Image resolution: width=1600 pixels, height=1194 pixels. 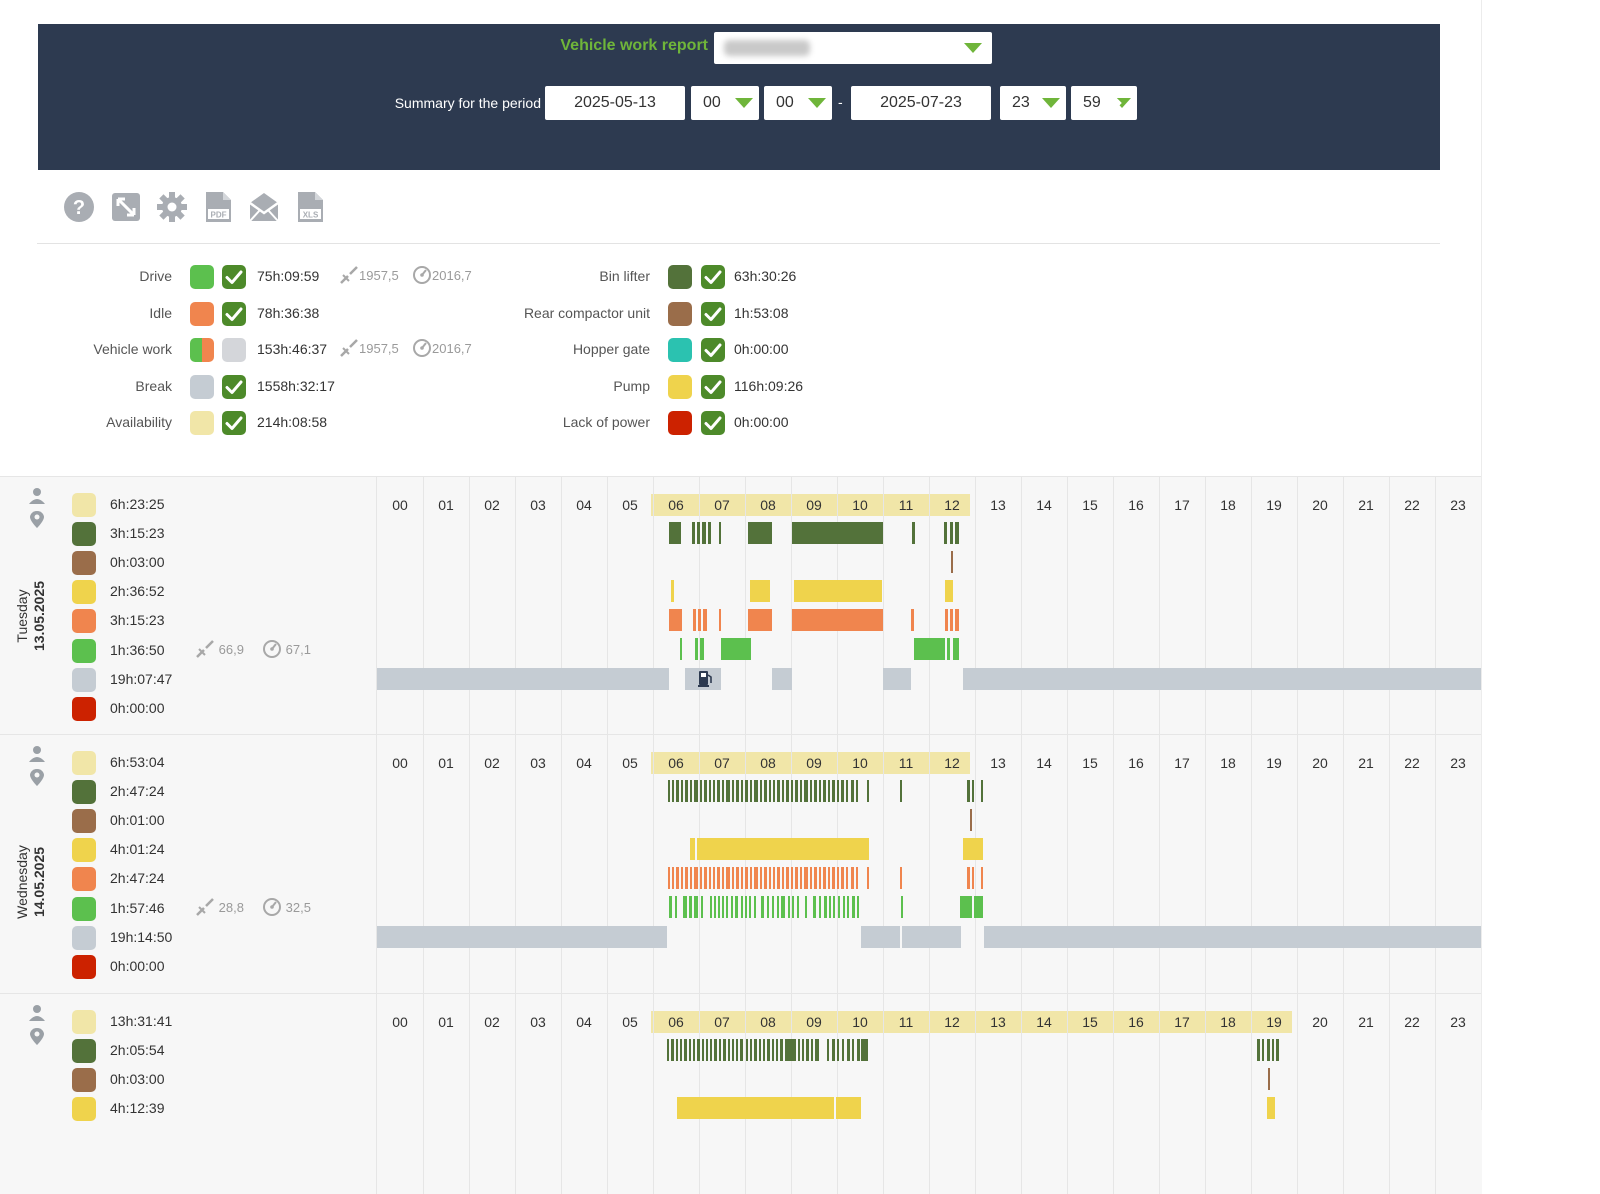 What do you see at coordinates (705, 680) in the screenshot?
I see `fuel-pump-icon` at bounding box center [705, 680].